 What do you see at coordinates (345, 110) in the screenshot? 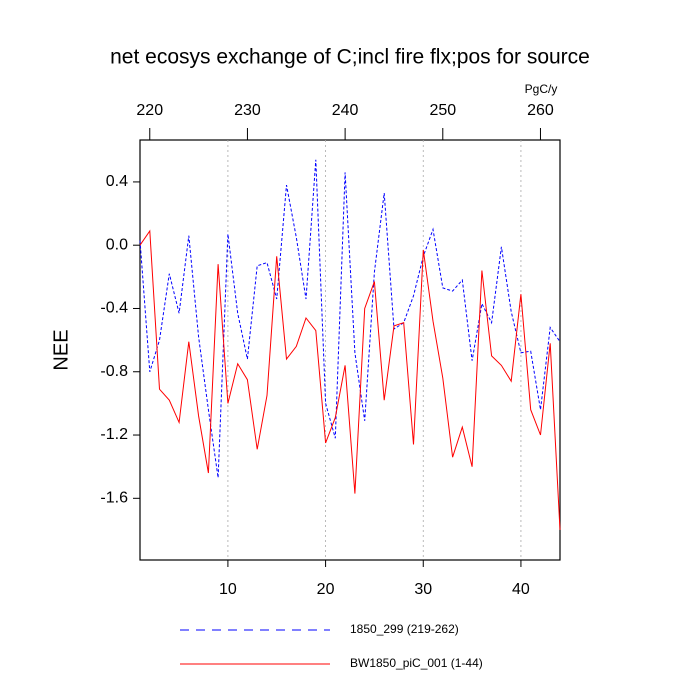
I see `x2-tick-label: 240` at bounding box center [345, 110].